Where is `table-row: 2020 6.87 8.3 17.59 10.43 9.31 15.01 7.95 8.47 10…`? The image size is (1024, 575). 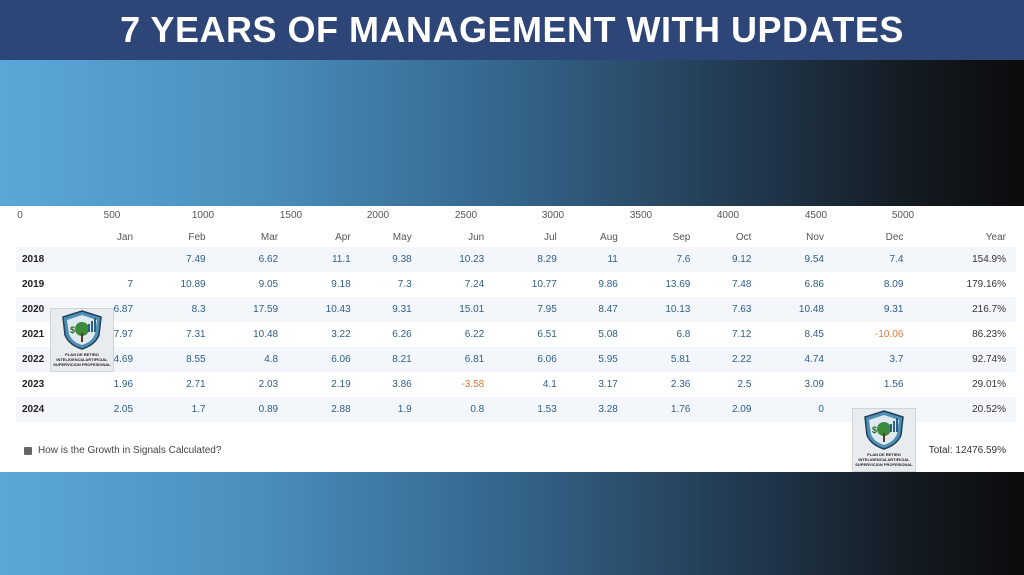
table-row: 2020 6.87 8.3 17.59 10.43 9.31 15.01 7.95 8.47 10… is located at coordinates (516, 309).